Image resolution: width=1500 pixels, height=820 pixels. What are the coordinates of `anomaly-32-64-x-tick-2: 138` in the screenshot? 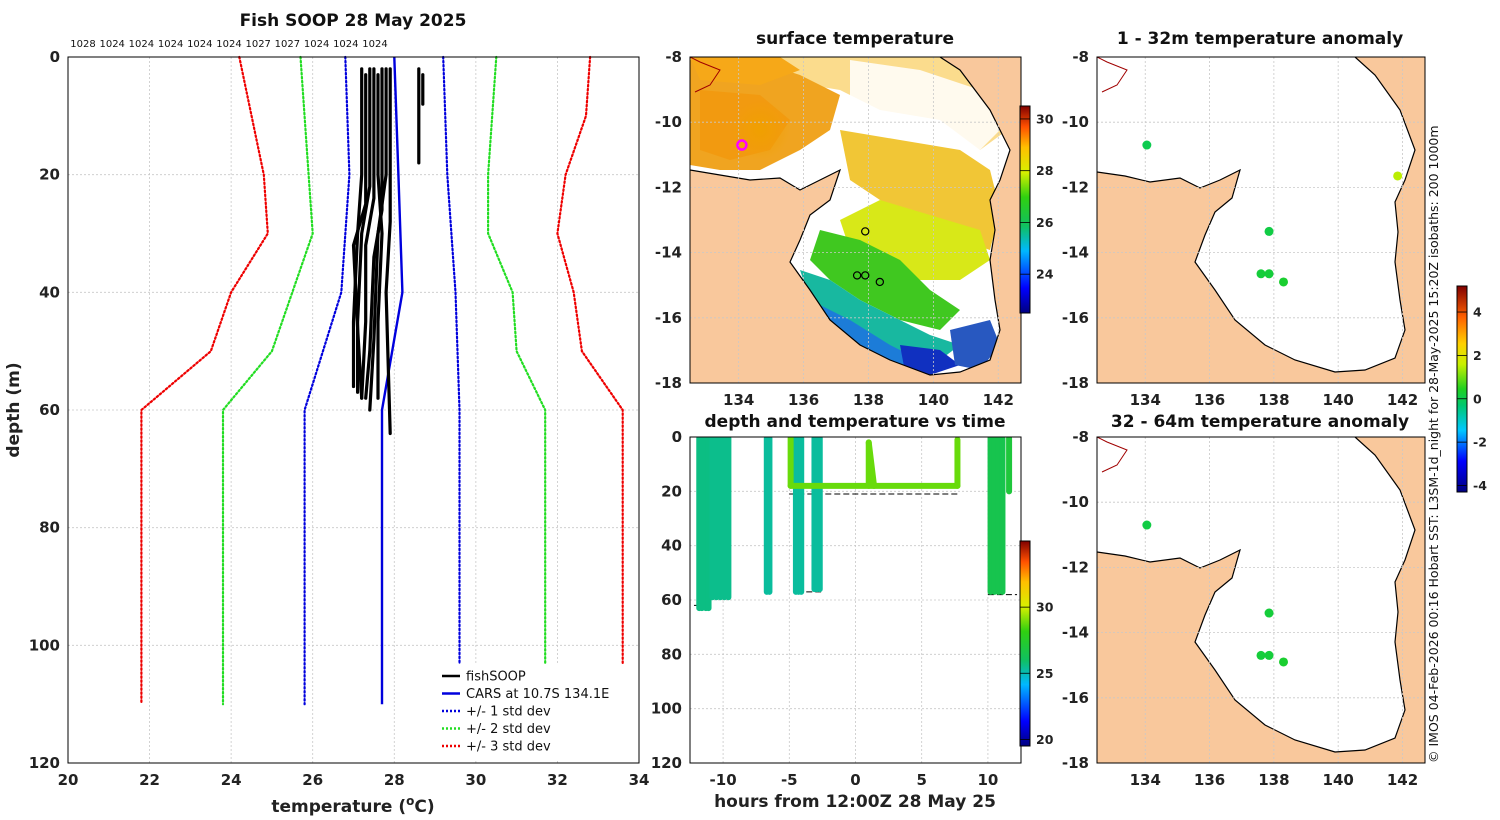 It's located at (1273, 780).